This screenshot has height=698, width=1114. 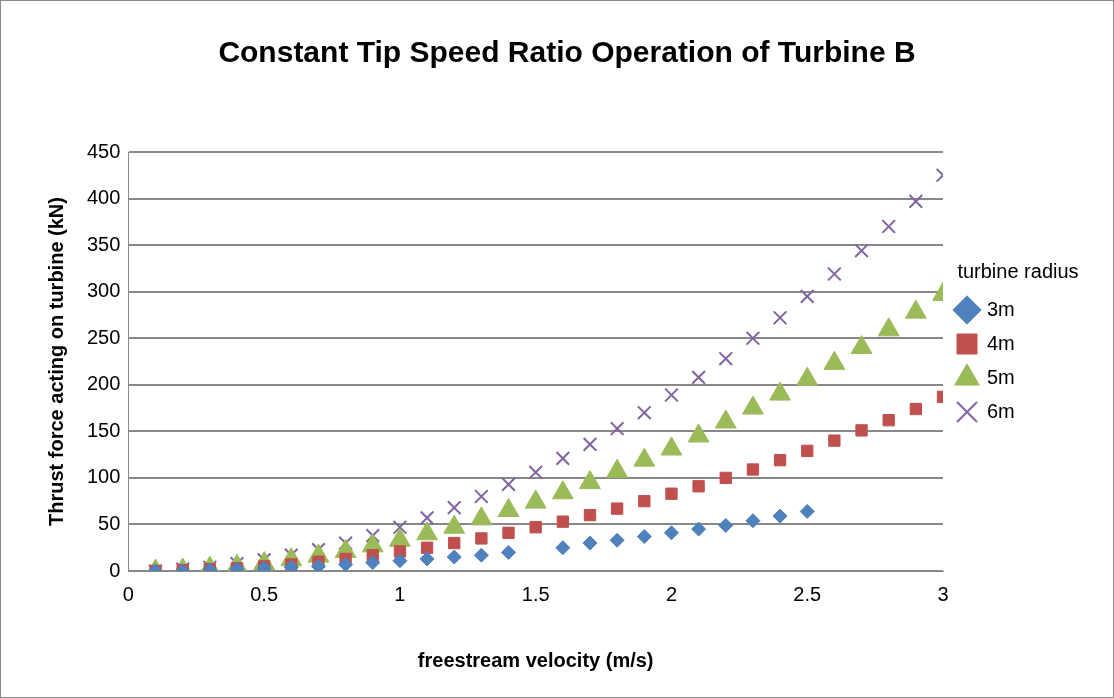 What do you see at coordinates (400, 593) in the screenshot?
I see `x-tick-label: 1` at bounding box center [400, 593].